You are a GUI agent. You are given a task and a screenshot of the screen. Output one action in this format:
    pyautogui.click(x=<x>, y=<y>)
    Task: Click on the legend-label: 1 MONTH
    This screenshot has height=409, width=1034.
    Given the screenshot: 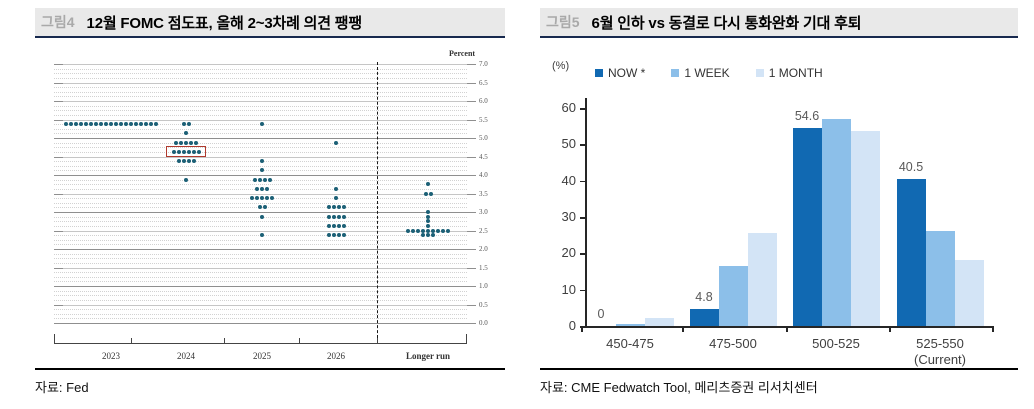 What is the action you would take?
    pyautogui.click(x=795, y=73)
    